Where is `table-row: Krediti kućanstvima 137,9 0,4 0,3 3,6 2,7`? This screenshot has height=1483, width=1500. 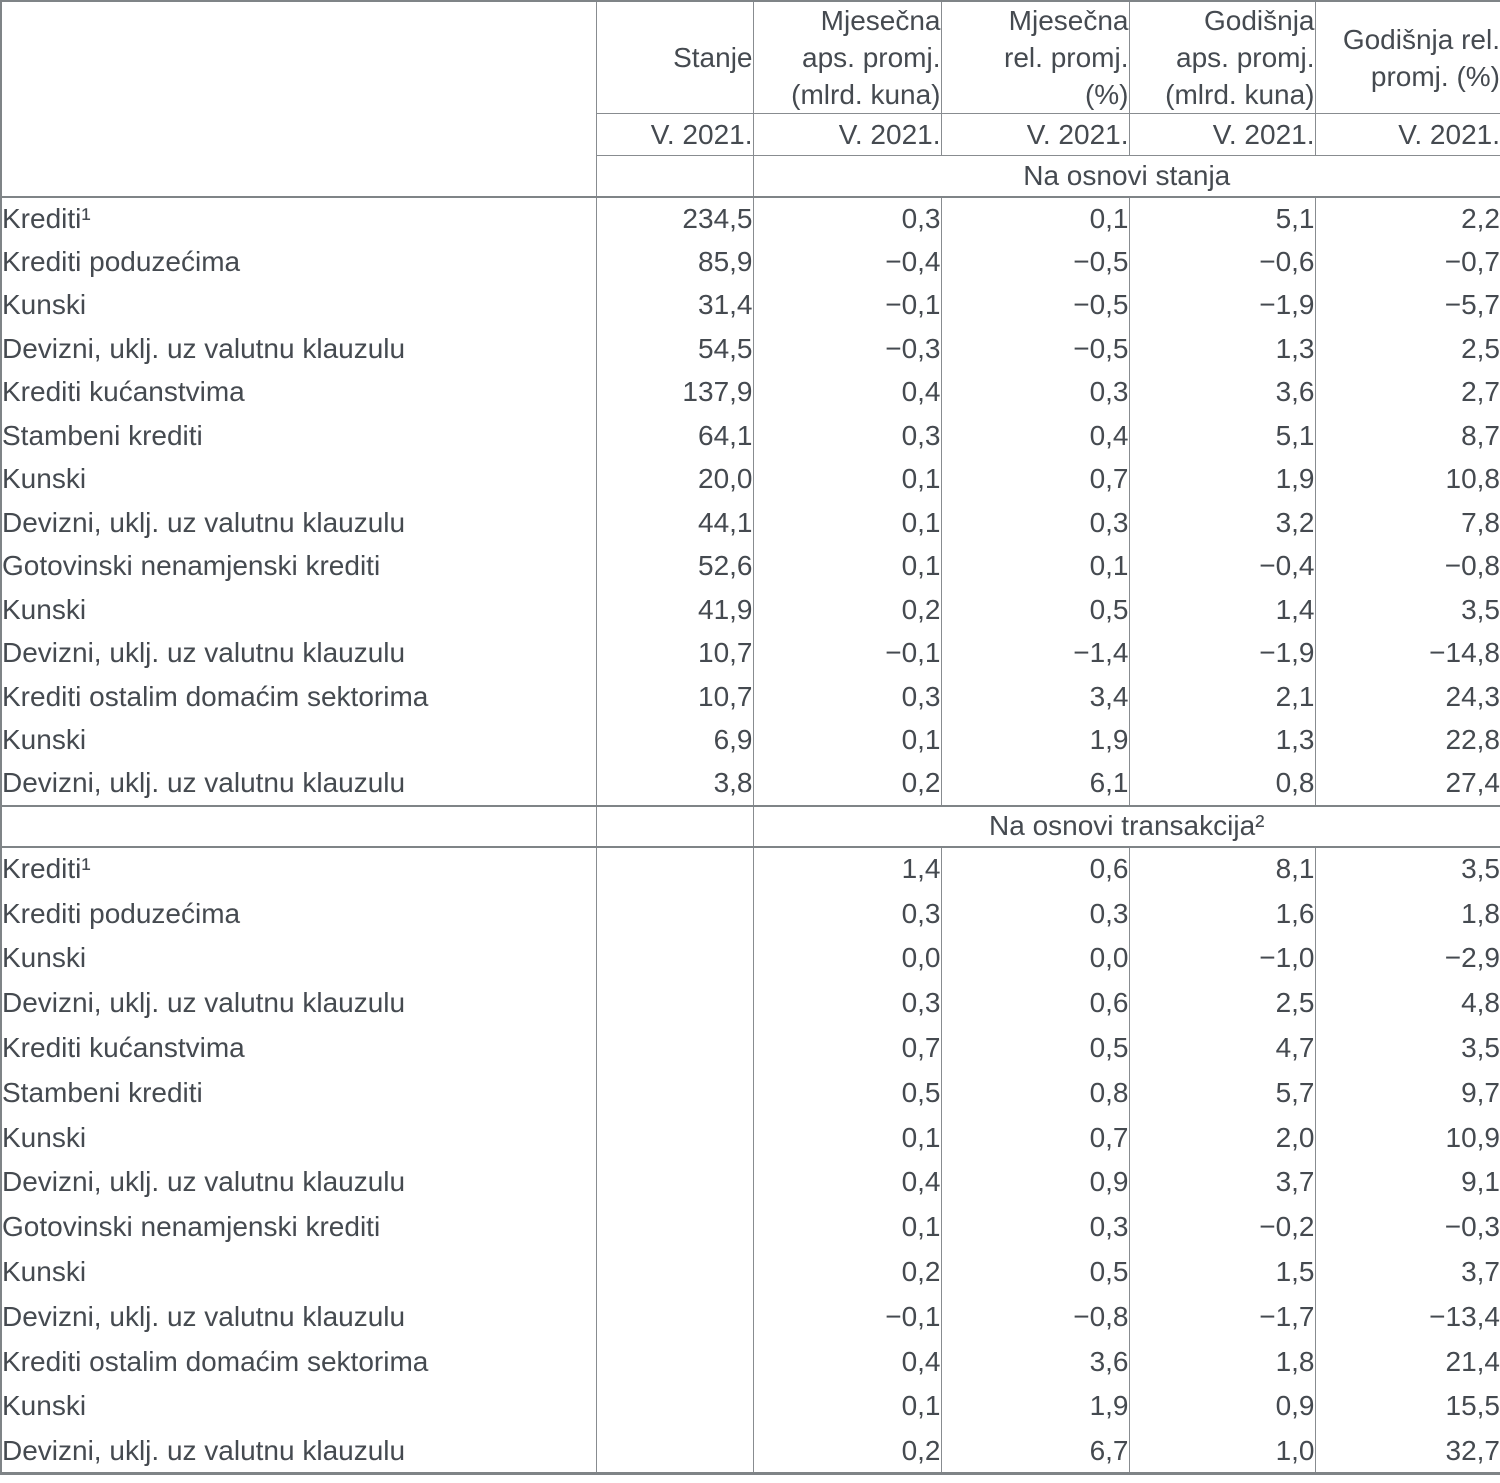
table-row: Krediti kućanstvima 137,9 0,4 0,3 3,6 2,7 is located at coordinates (750, 392).